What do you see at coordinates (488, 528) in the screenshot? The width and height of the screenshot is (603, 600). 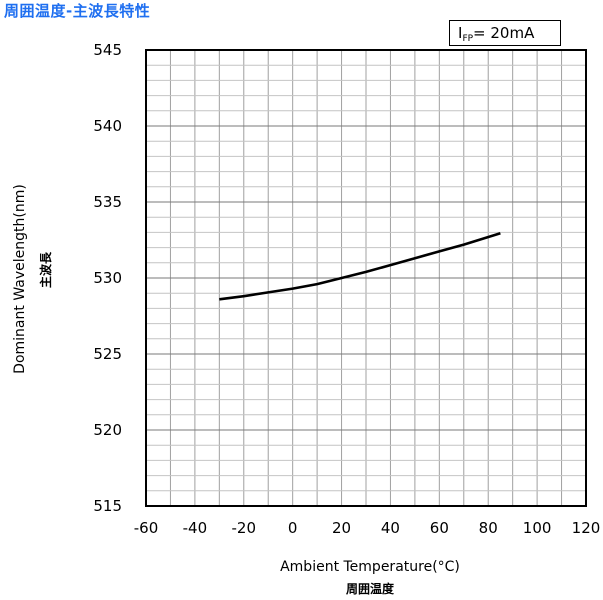 I see `x-tick-label: 80` at bounding box center [488, 528].